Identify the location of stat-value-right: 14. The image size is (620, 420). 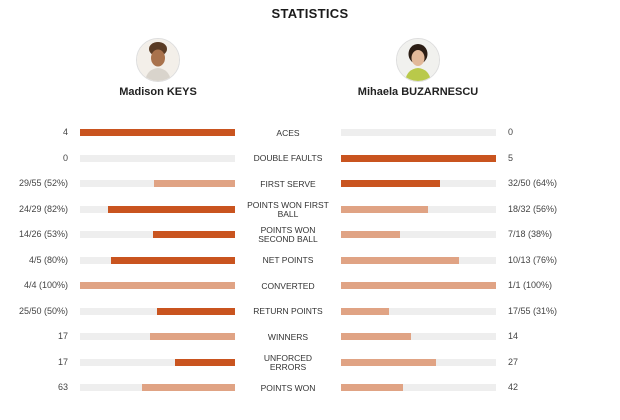
(513, 336).